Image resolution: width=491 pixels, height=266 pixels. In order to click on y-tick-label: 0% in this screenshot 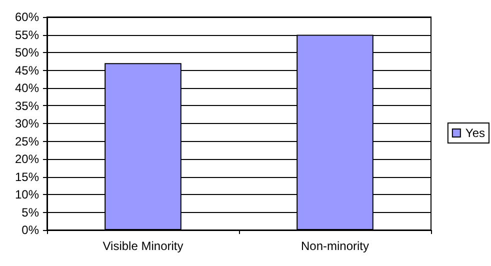, I will do `click(31, 230)`.